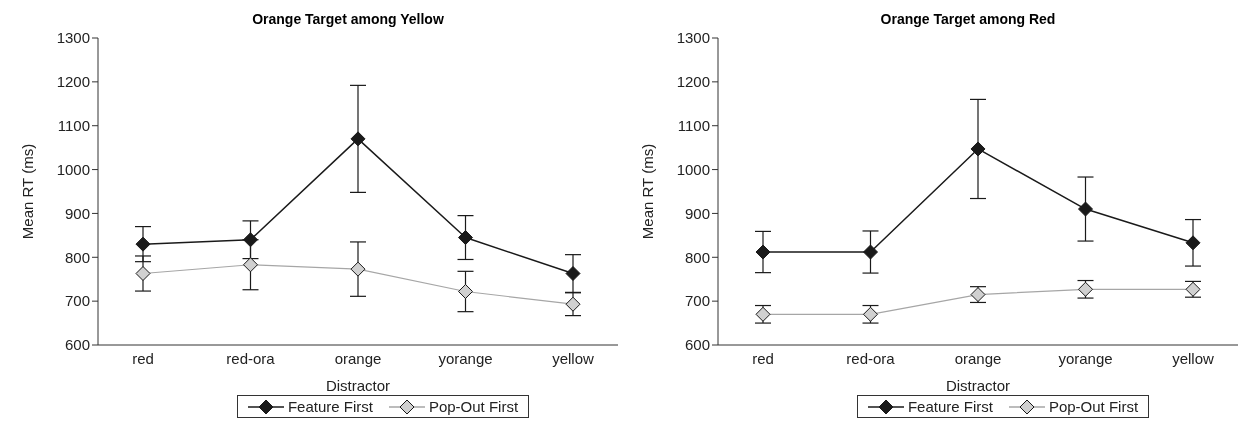 The image size is (1256, 435). Describe the element at coordinates (348, 19) in the screenshot. I see `chart-title: Orange Target among Yellow` at that location.